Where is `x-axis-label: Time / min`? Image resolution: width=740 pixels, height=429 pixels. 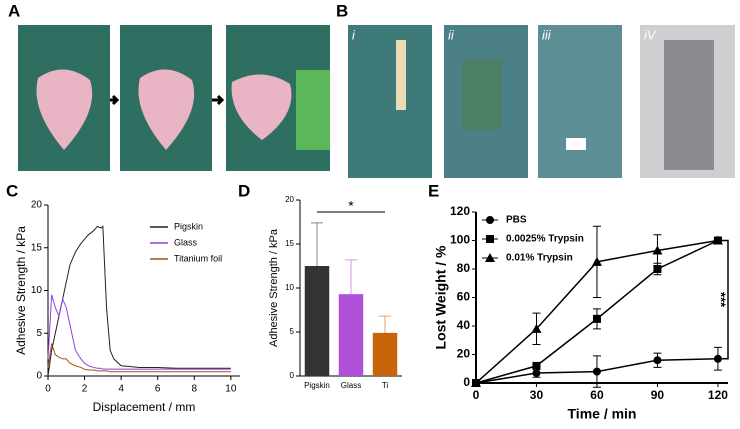
x-axis-label: Time / min is located at coordinates (602, 414).